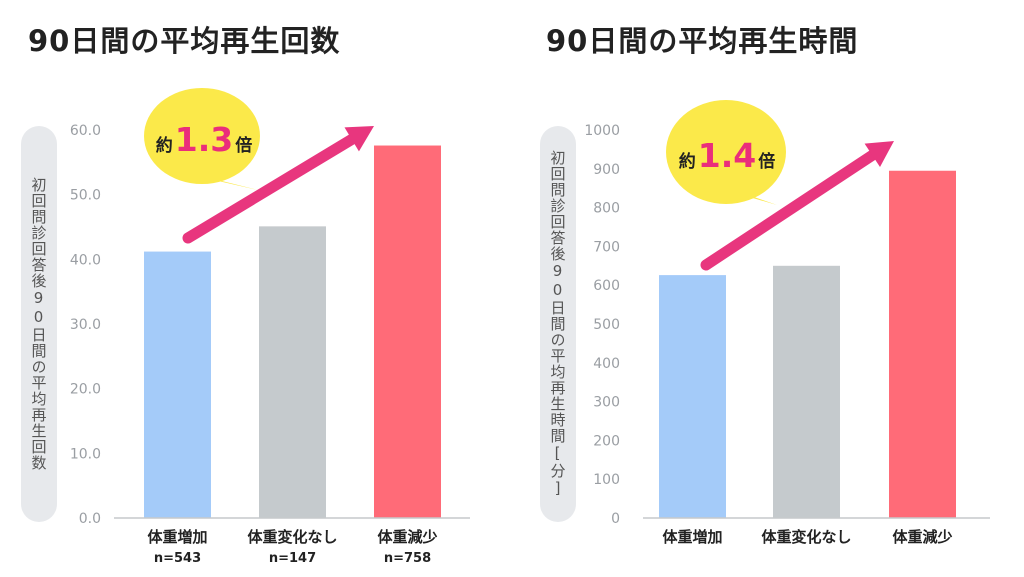  I want to click on y-tick-label: 800, so click(606, 209).